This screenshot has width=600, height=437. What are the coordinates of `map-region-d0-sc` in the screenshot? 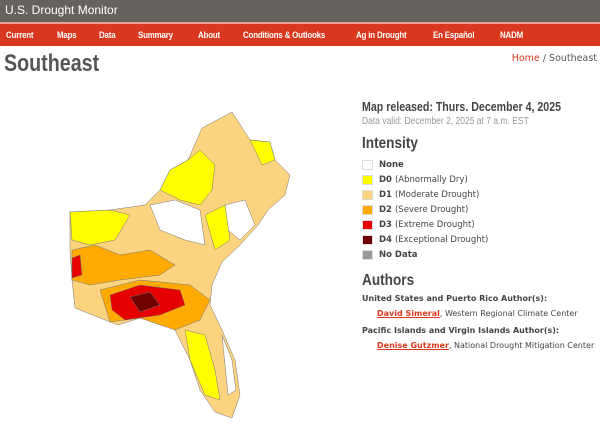 It's located at (217, 227).